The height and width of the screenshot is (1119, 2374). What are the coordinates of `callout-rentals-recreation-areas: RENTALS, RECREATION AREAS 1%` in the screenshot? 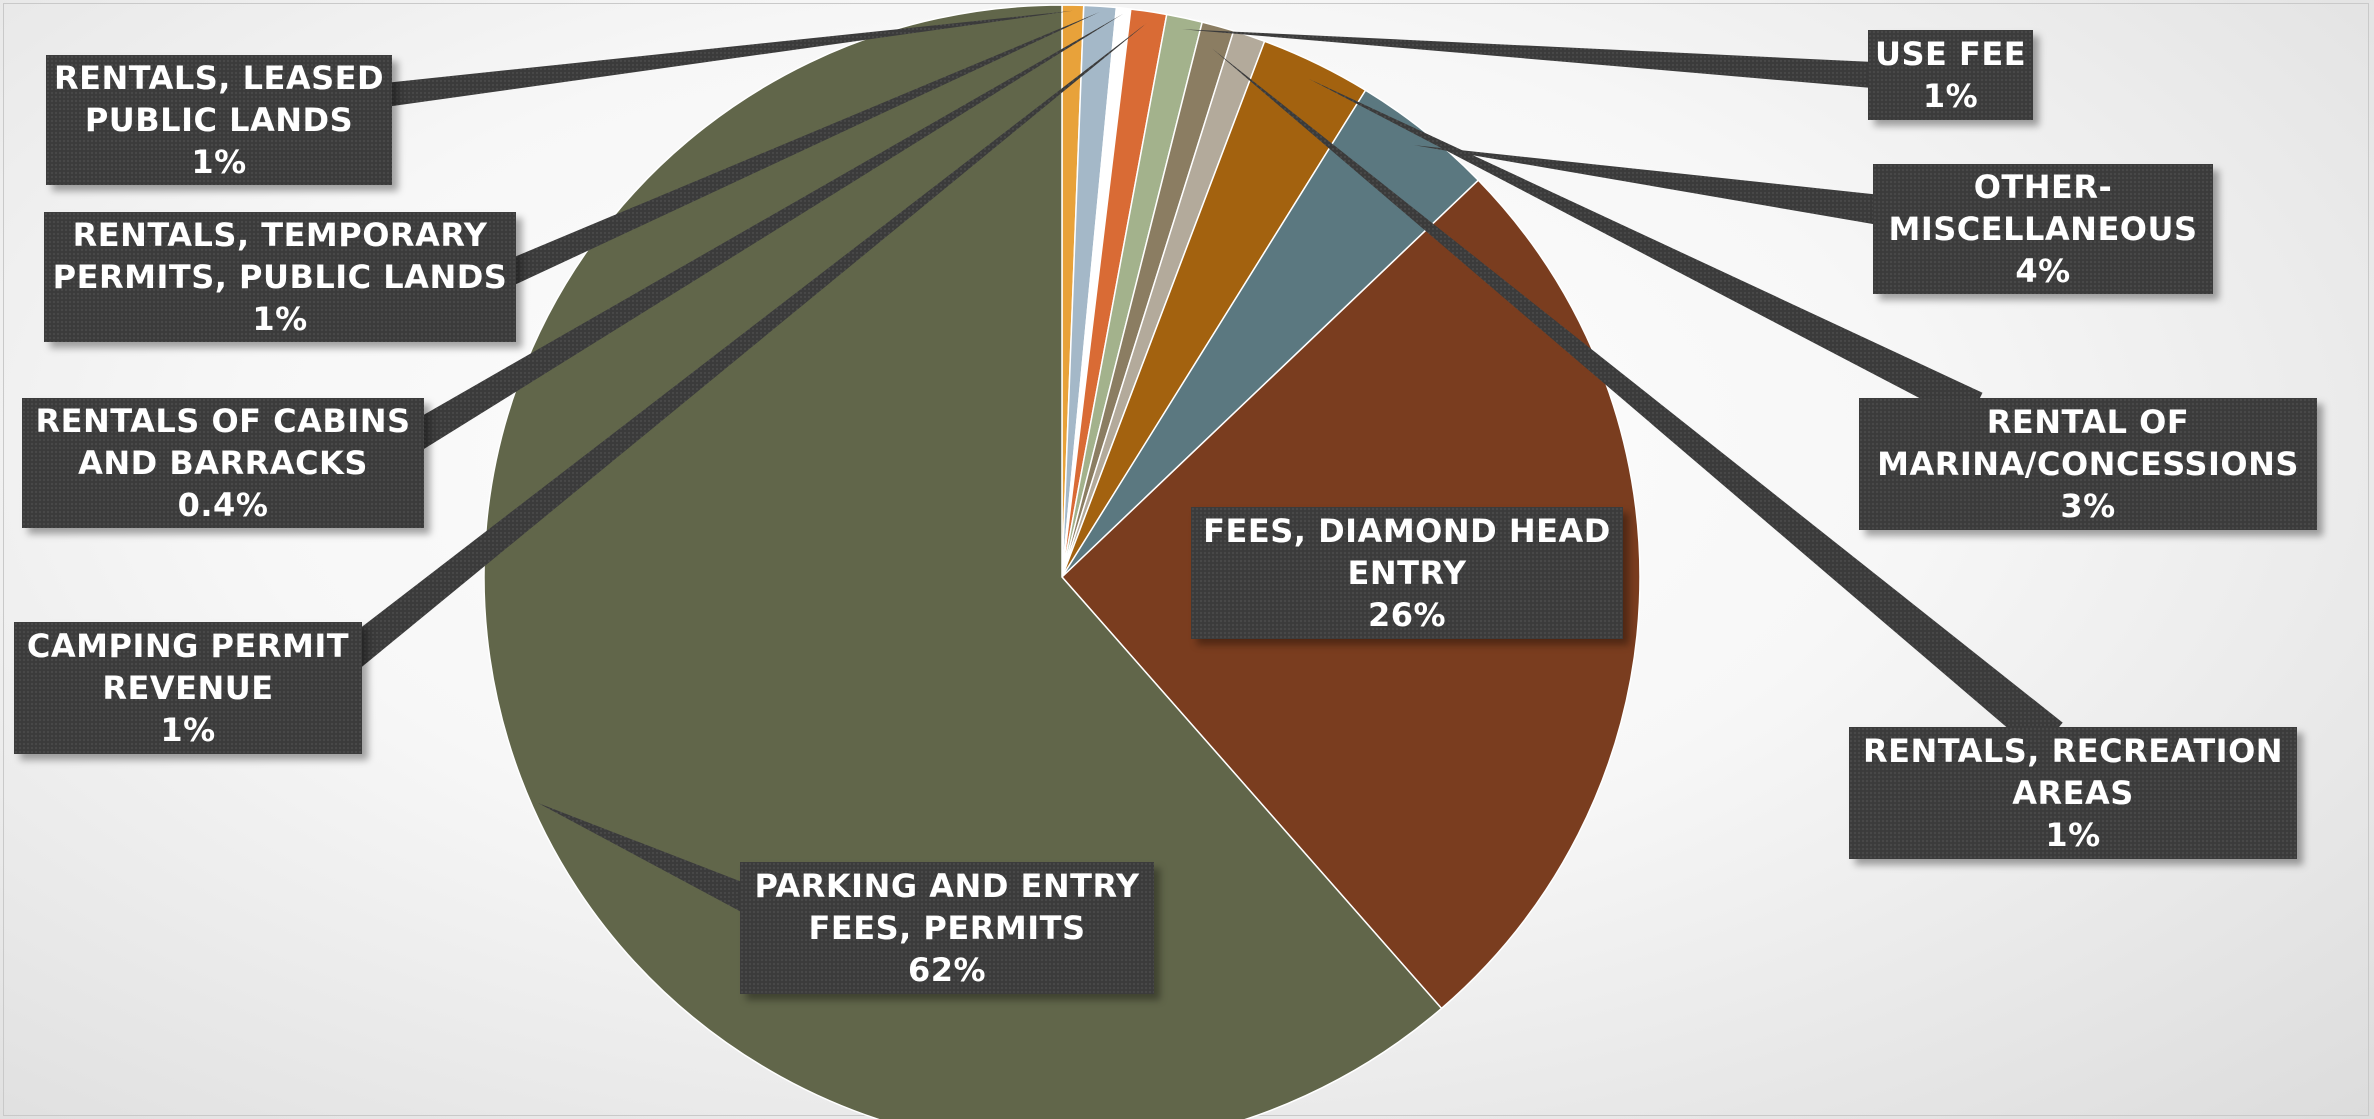 It's located at (2073, 793).